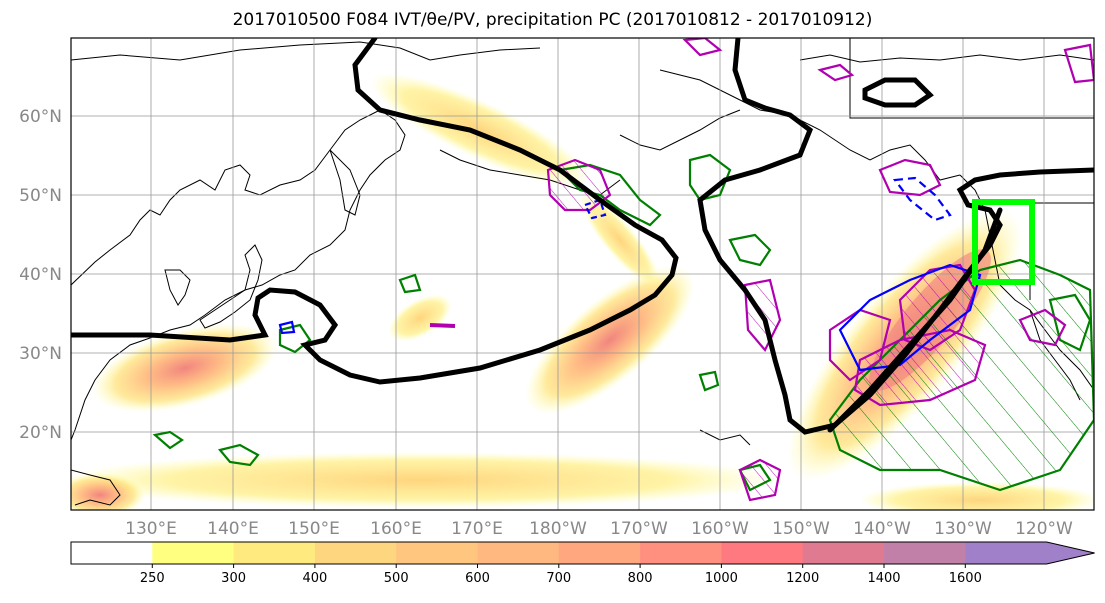  I want to click on ivt-plume-west-pacific, so click(185, 368).